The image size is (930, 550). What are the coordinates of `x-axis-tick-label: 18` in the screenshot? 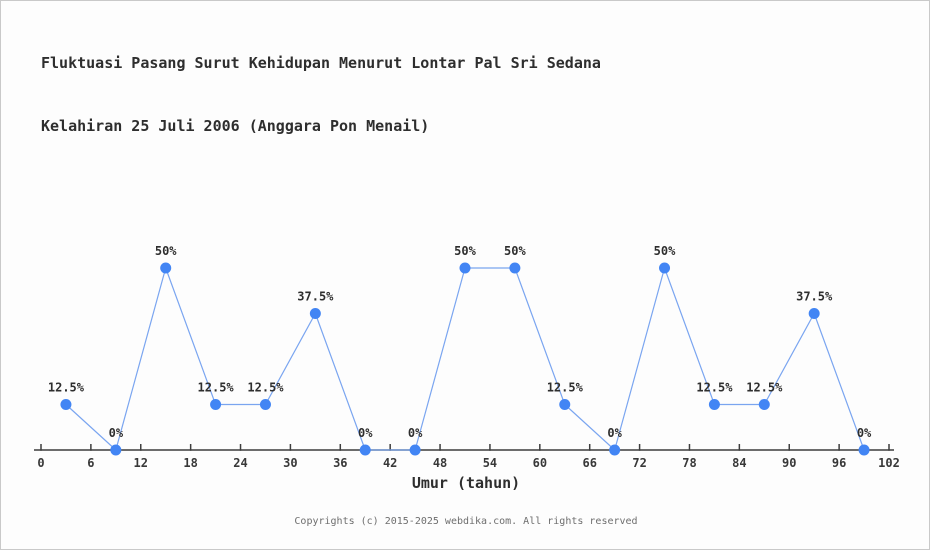 It's located at (190, 463).